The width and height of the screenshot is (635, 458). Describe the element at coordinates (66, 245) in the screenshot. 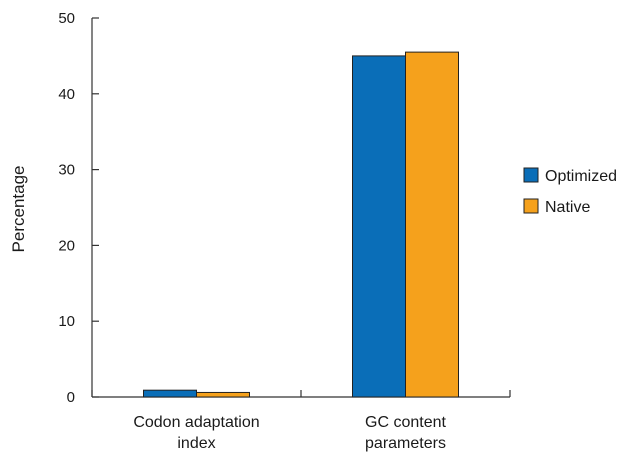

I see `y-tick-label: 20` at that location.